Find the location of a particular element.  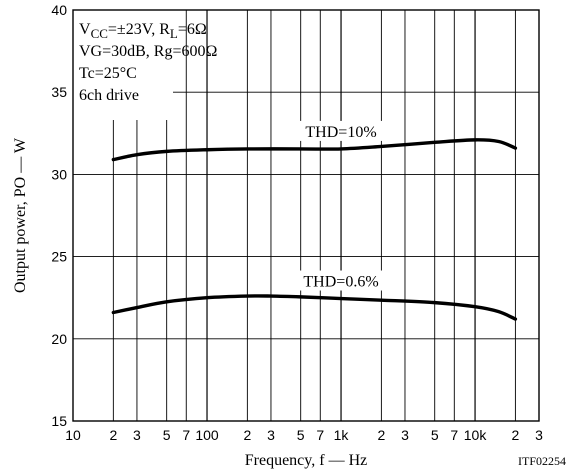

x-axis-title: Frequency, f — Hz is located at coordinates (306, 460).